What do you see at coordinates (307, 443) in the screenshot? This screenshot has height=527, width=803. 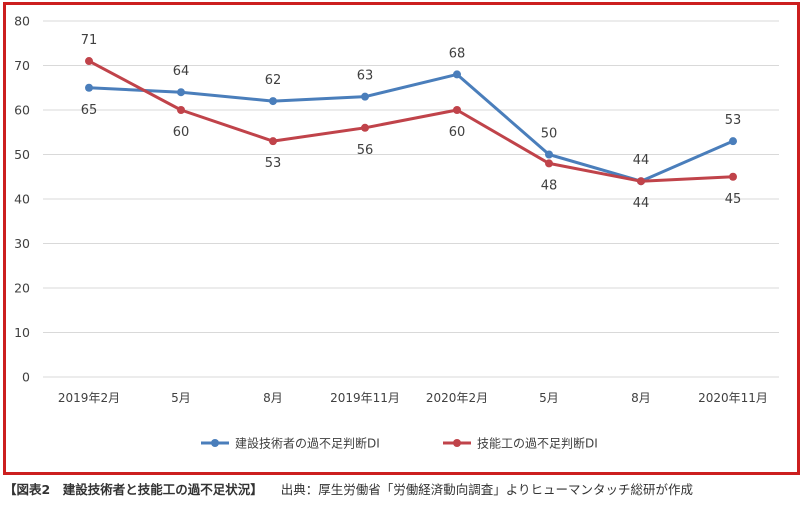 I see `legend-label: 建設技術者の過不足判断DI` at bounding box center [307, 443].